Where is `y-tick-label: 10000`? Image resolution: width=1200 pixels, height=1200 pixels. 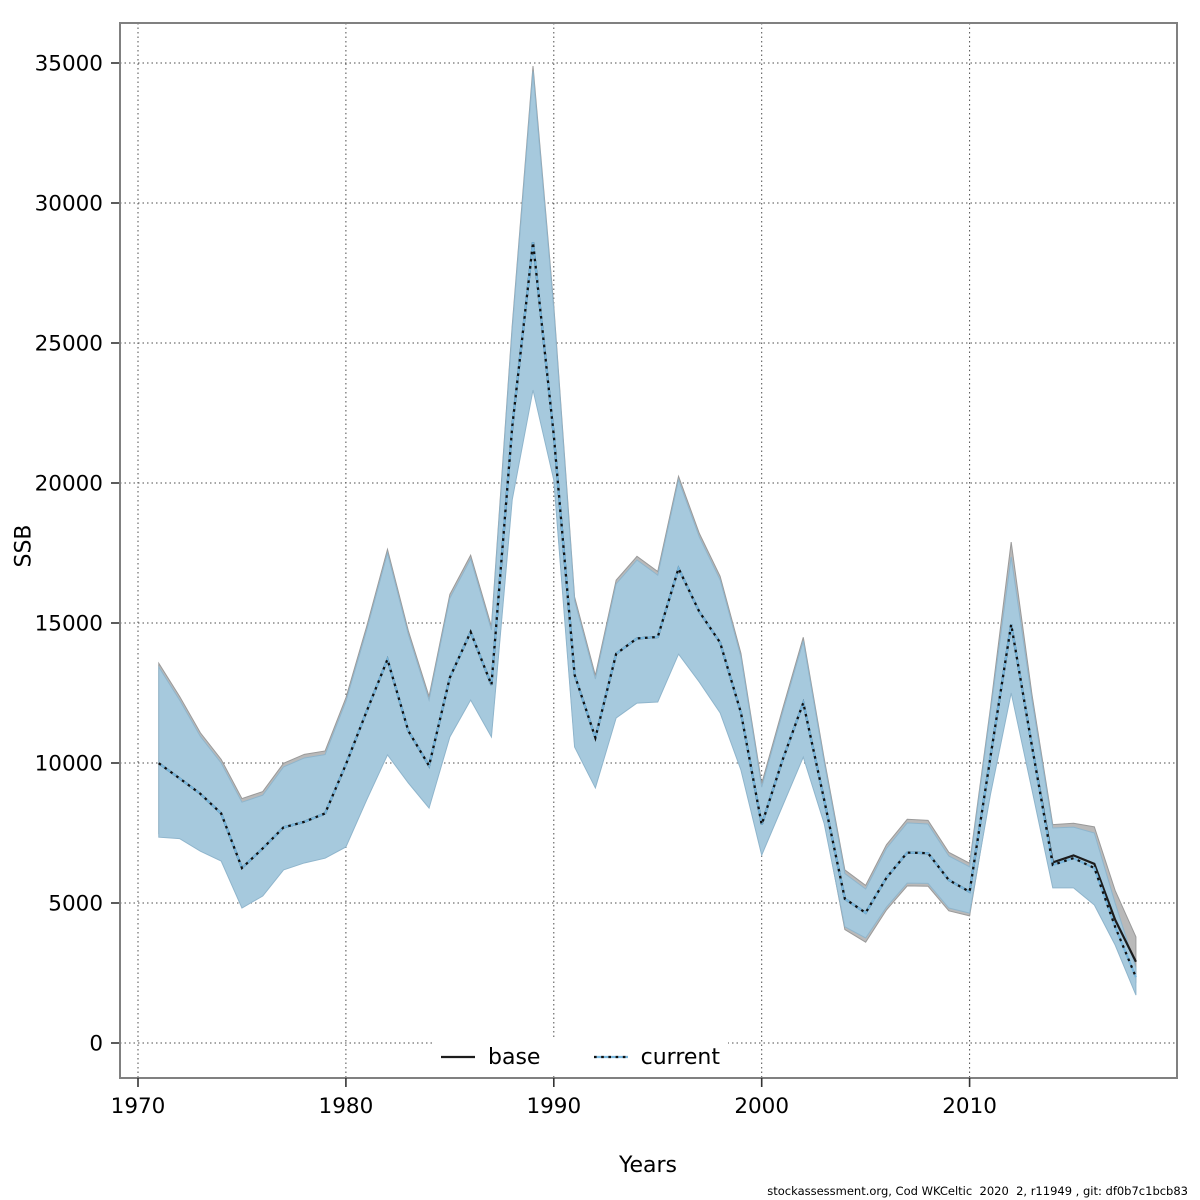 y-tick-label: 10000 is located at coordinates (69, 764).